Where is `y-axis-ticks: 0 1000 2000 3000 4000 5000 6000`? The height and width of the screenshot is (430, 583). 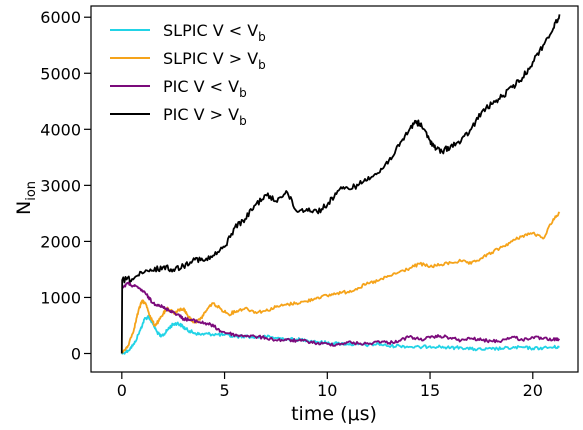 y-axis-ticks: 0 1000 2000 3000 4000 5000 6000 is located at coordinates (65, 186).